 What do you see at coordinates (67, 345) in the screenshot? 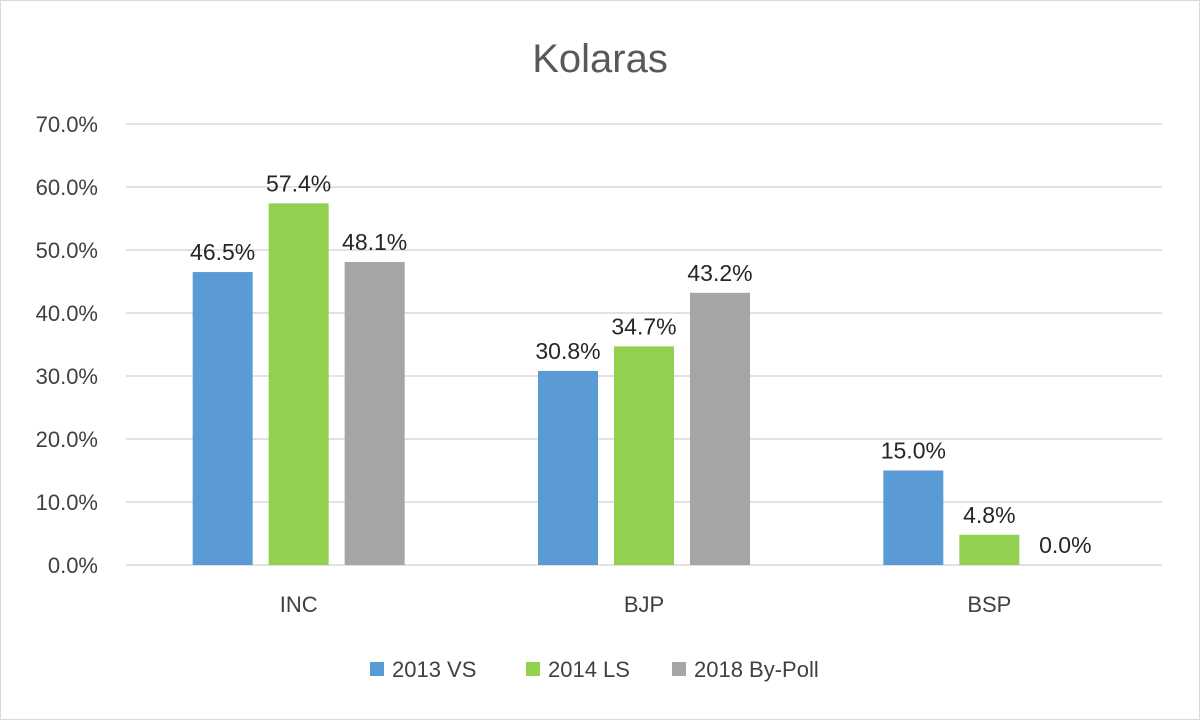
I see `y-axis-ticks: 0.0% 10.0% 20.0% 30.0% 40.0% 50.0% 60.0% 70.0%` at bounding box center [67, 345].